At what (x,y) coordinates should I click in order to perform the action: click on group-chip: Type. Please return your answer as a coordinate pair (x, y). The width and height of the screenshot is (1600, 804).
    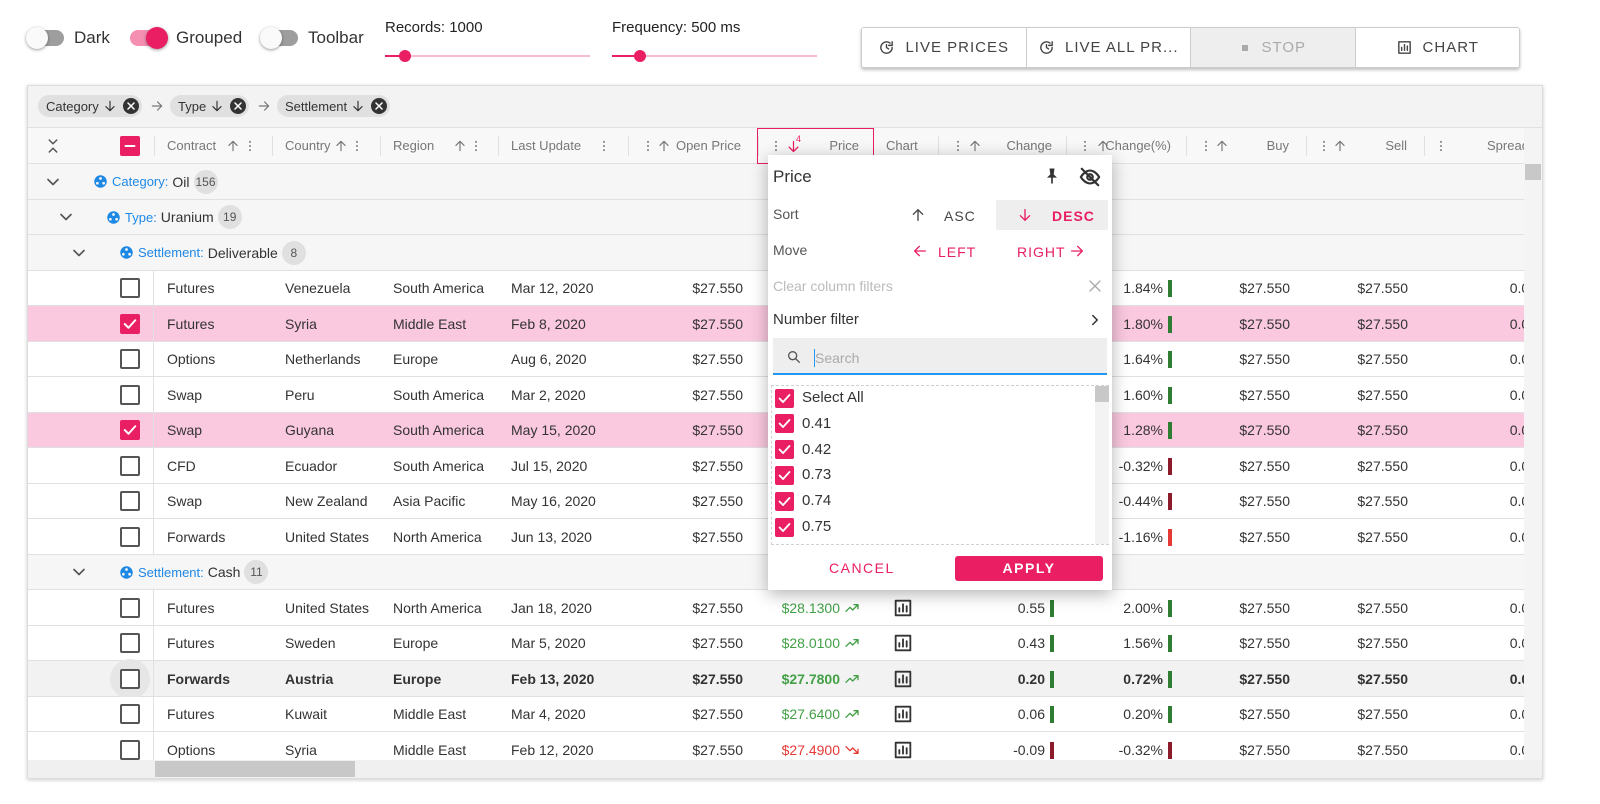
    Looking at the image, I should click on (210, 106).